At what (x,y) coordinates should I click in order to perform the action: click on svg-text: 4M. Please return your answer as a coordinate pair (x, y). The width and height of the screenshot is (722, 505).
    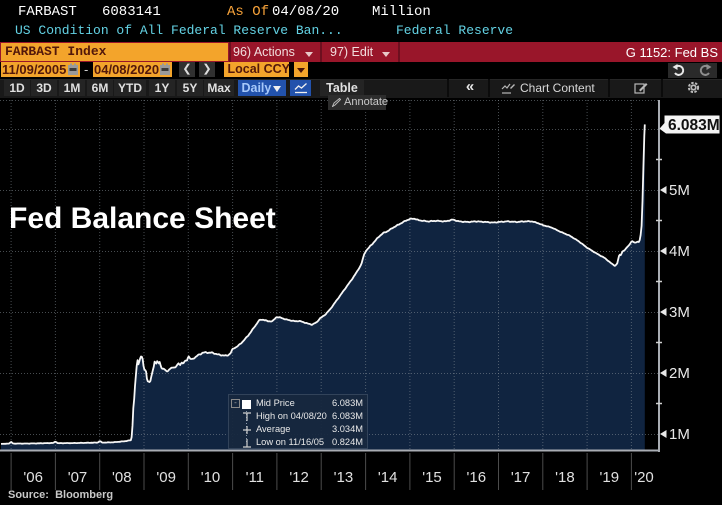
    Looking at the image, I should click on (679, 251).